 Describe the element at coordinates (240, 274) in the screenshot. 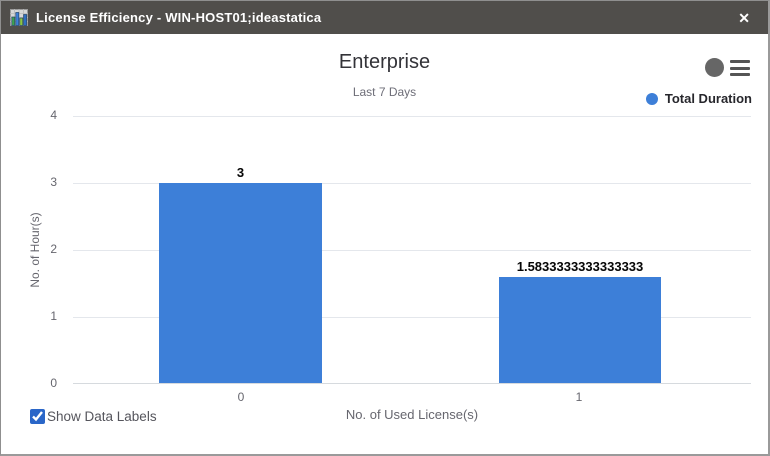

I see `bar-category-0: 3` at that location.